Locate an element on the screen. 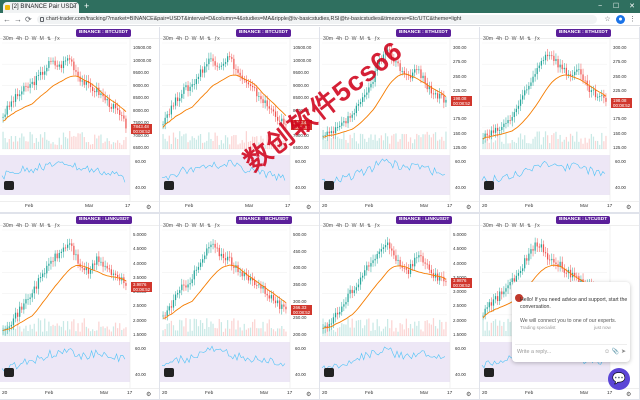 The width and height of the screenshot is (640, 400). menu-icon: ⋮ is located at coordinates (632, 19).